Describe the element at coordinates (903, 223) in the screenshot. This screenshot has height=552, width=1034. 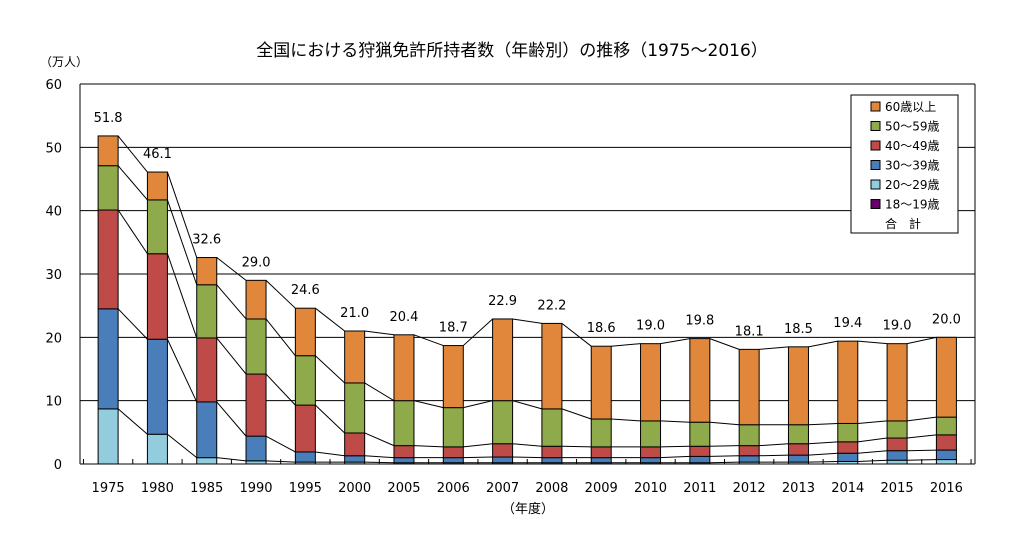
I see `legend-label-total: 合 計` at that location.